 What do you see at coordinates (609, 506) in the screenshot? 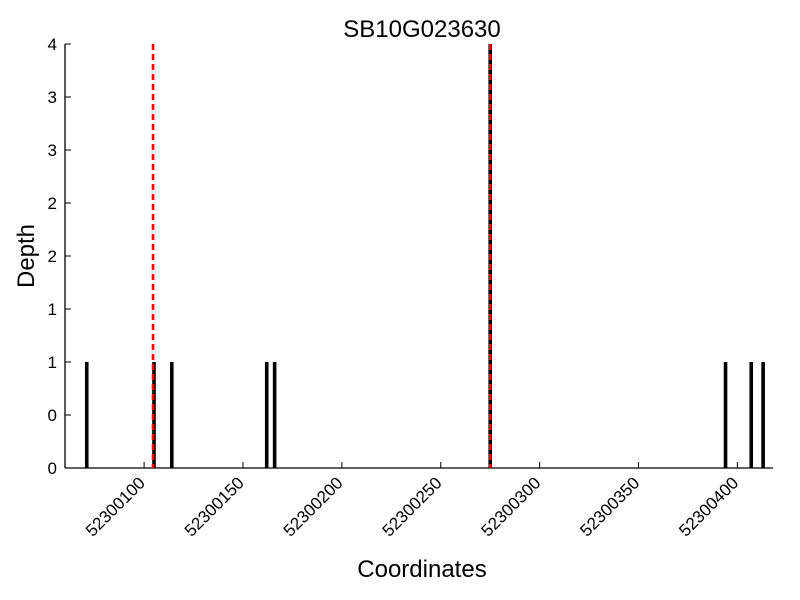
I see `x-tick-label: 52300350` at bounding box center [609, 506].